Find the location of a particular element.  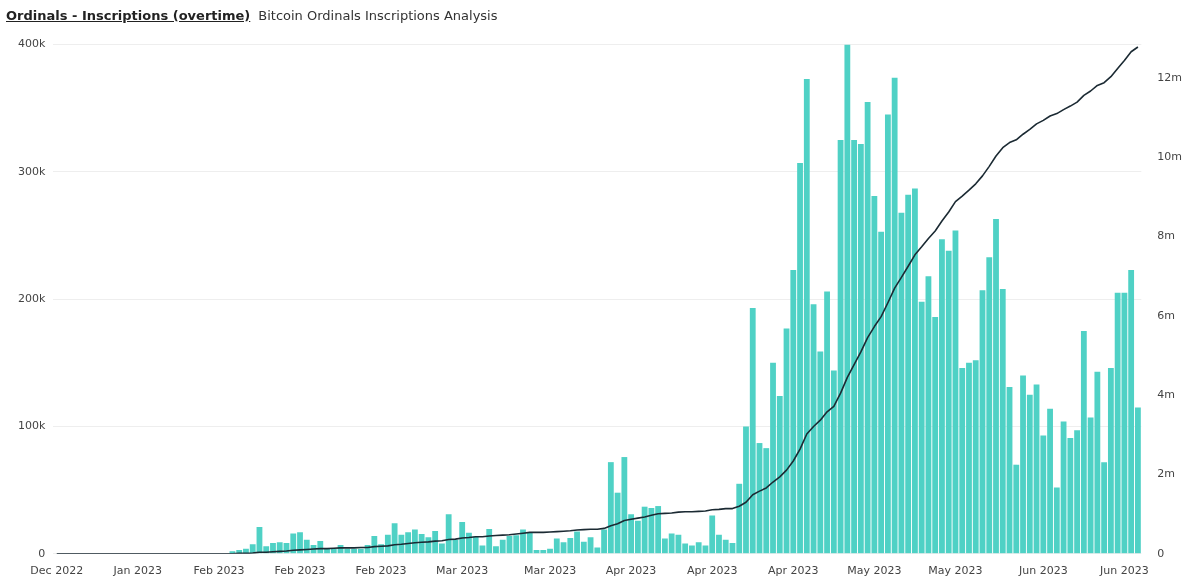

y2-tick-label: 2m is located at coordinates (1166, 474).